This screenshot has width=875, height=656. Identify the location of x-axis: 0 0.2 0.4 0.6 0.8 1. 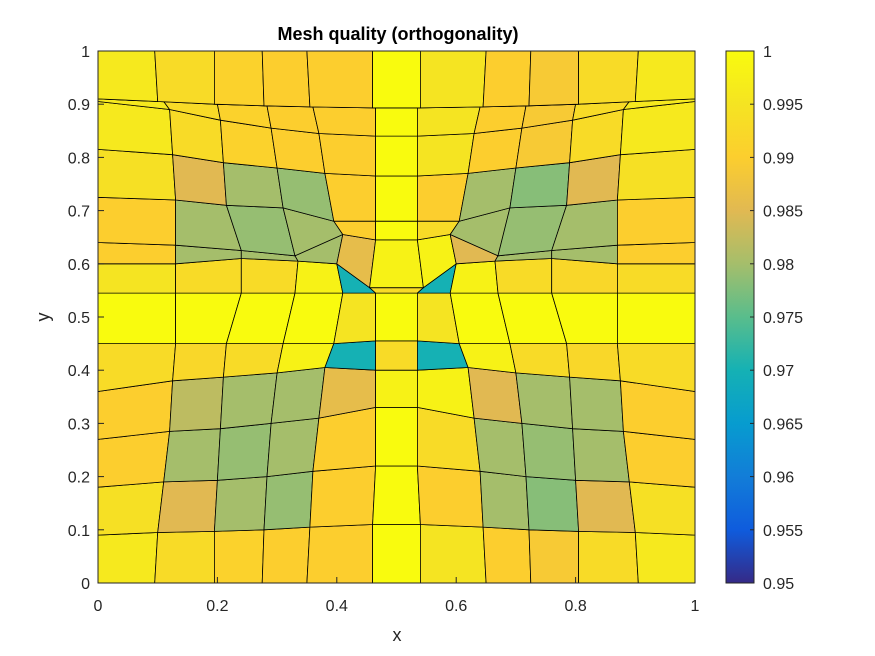
(397, 596).